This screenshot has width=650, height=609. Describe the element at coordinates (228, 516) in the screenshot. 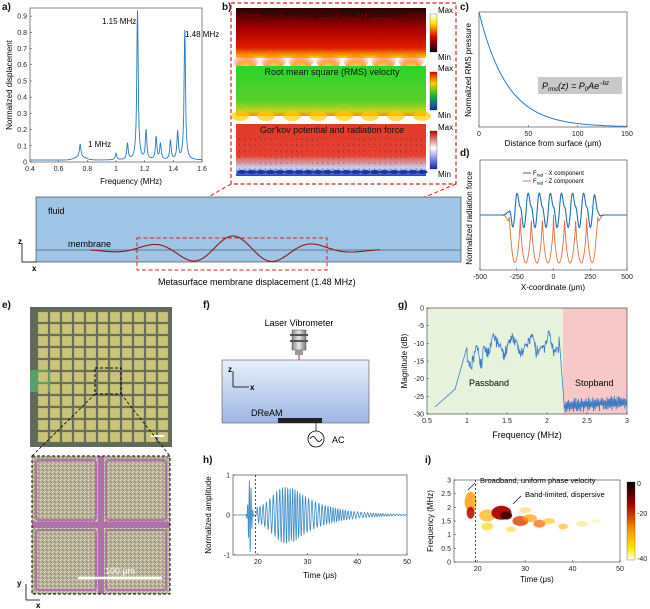

I see `panel-h-ytick: 0` at that location.